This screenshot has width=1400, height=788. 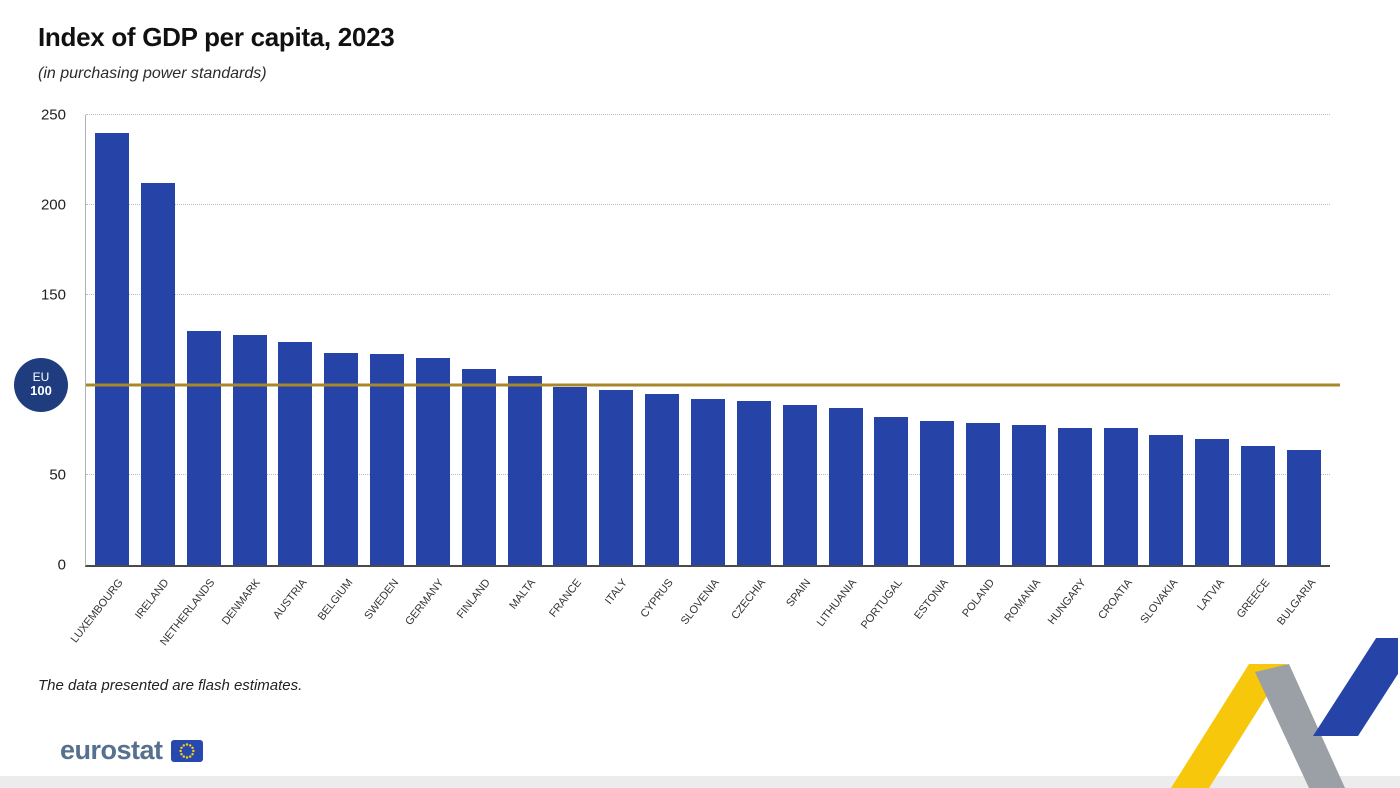 What do you see at coordinates (932, 599) in the screenshot?
I see `x-label-estonia: ESTONIA` at bounding box center [932, 599].